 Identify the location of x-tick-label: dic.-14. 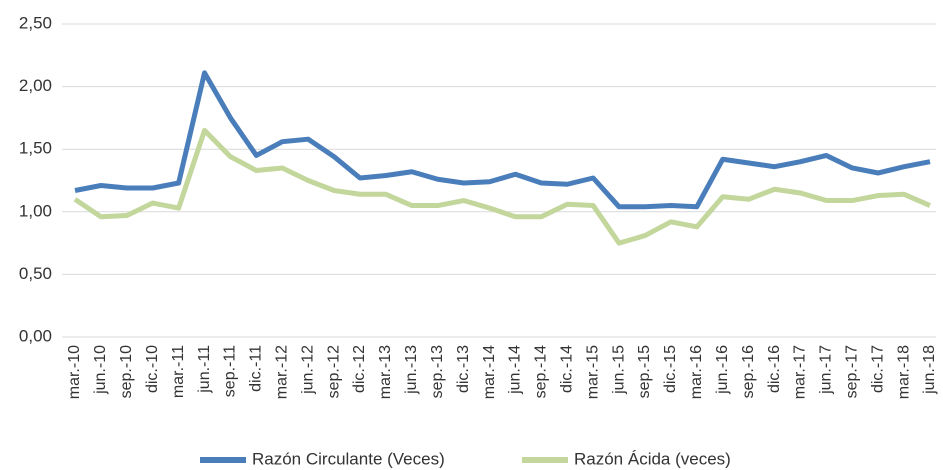
(566, 369).